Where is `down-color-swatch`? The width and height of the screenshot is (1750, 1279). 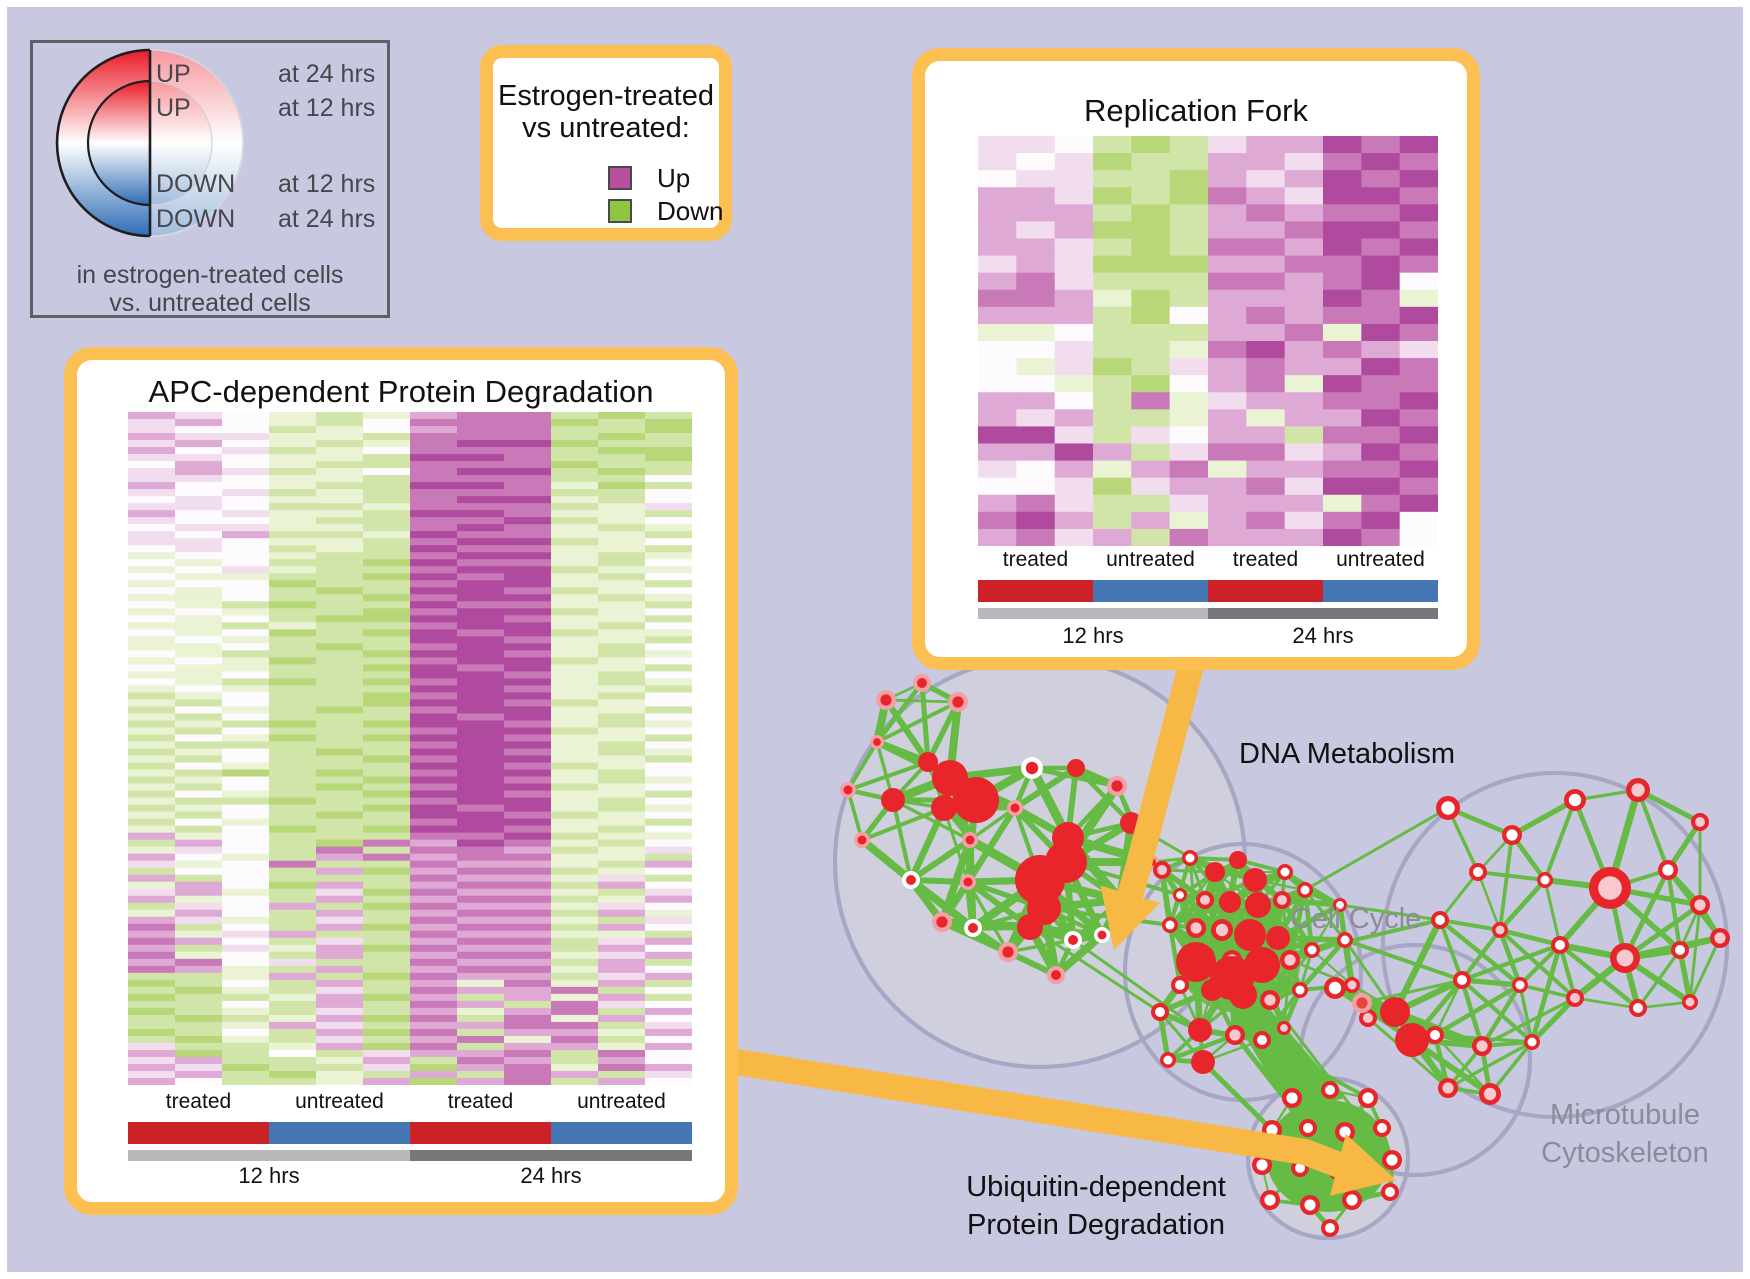 down-color-swatch is located at coordinates (620, 211).